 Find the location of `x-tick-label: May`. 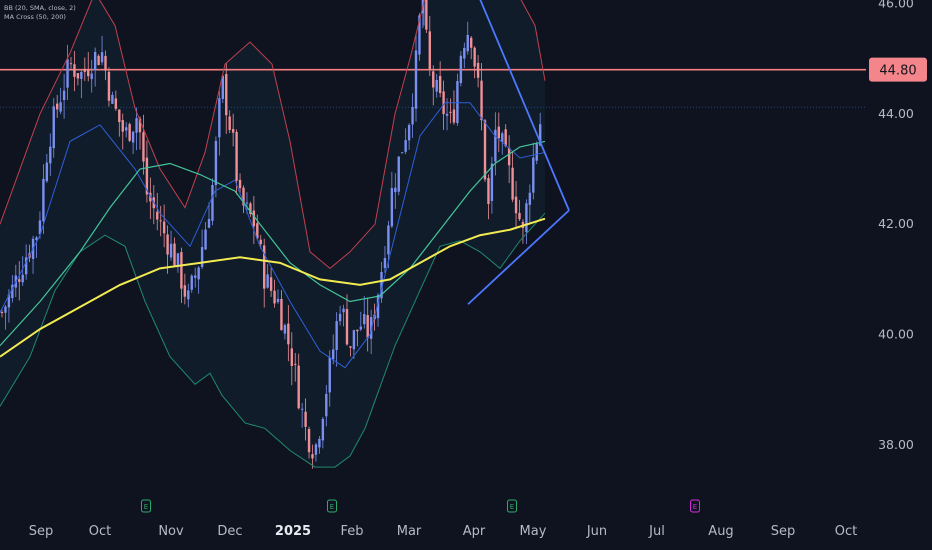

x-tick-label: May is located at coordinates (533, 531).